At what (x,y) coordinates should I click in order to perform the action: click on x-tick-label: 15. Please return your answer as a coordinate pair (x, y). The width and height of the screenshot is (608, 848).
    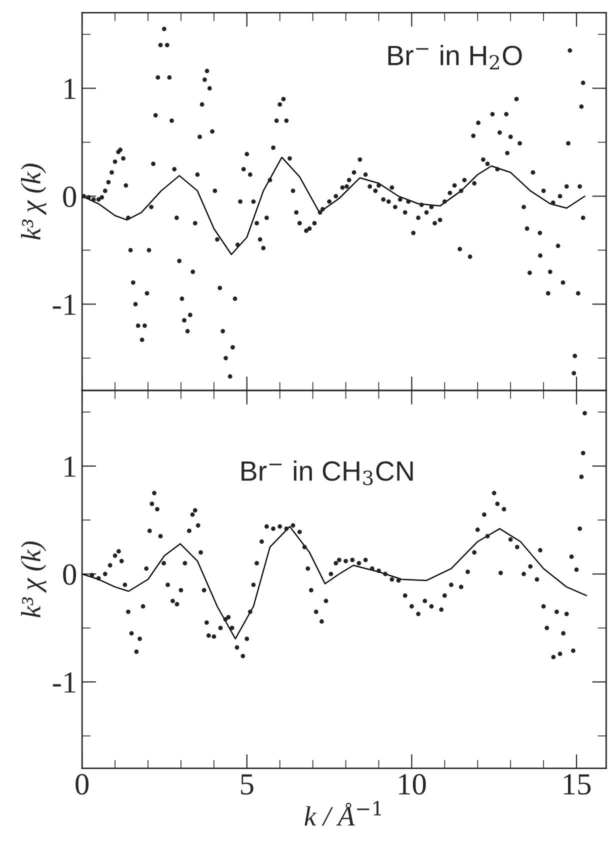
    Looking at the image, I should click on (577, 784).